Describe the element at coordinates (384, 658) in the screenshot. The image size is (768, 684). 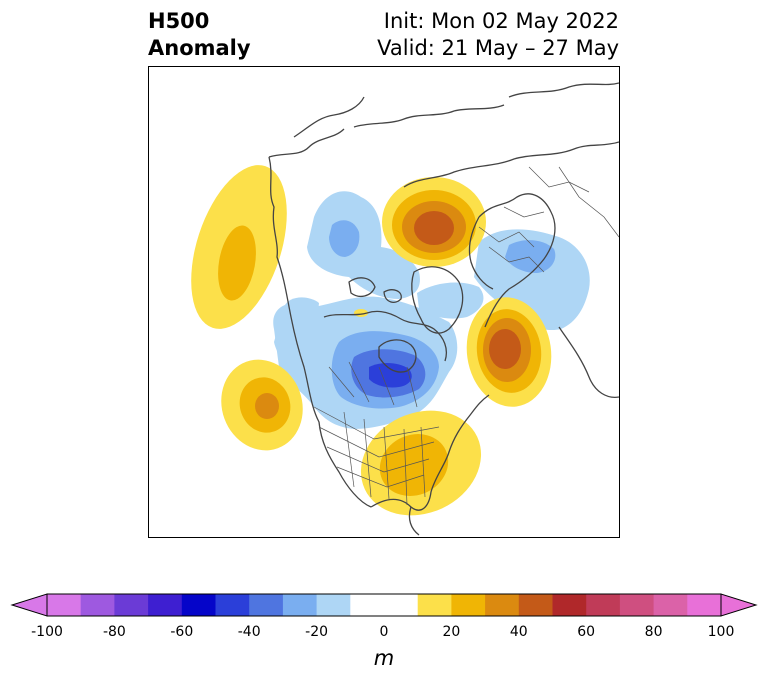
I see `colorbar-unit-label: m` at that location.